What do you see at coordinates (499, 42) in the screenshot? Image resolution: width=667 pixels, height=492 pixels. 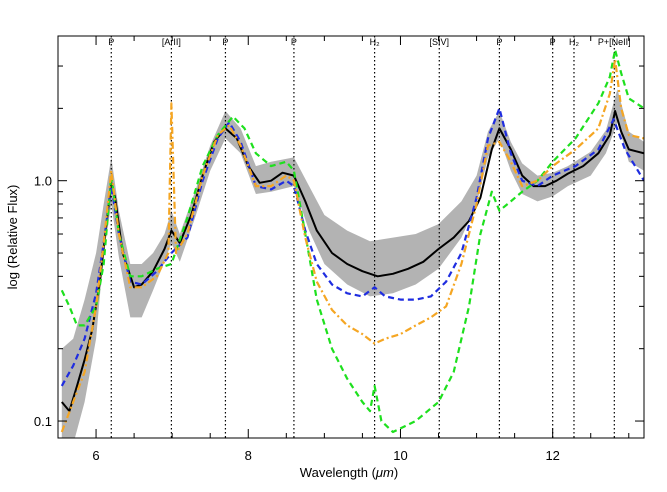 I see `feature-label-6: P` at bounding box center [499, 42].